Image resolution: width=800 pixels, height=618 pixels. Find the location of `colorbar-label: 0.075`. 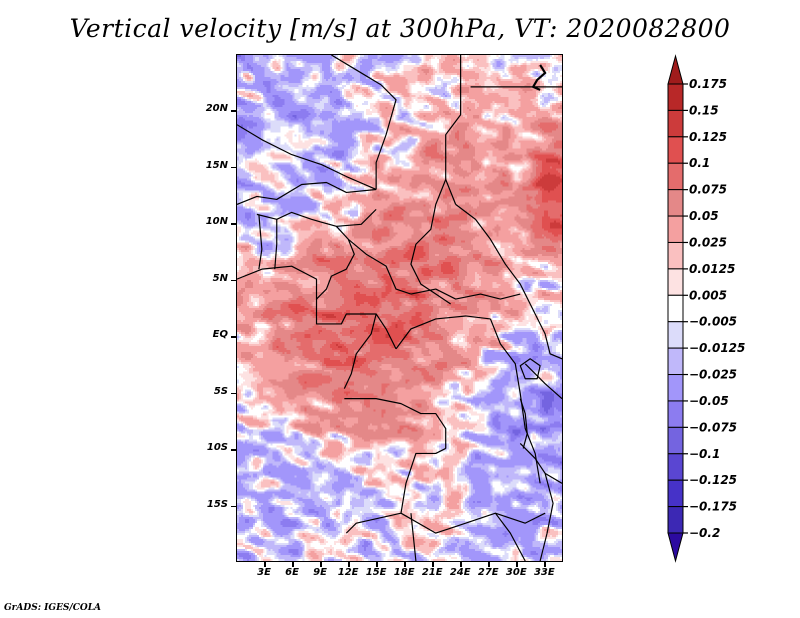

colorbar-label: 0.075 is located at coordinates (708, 190).